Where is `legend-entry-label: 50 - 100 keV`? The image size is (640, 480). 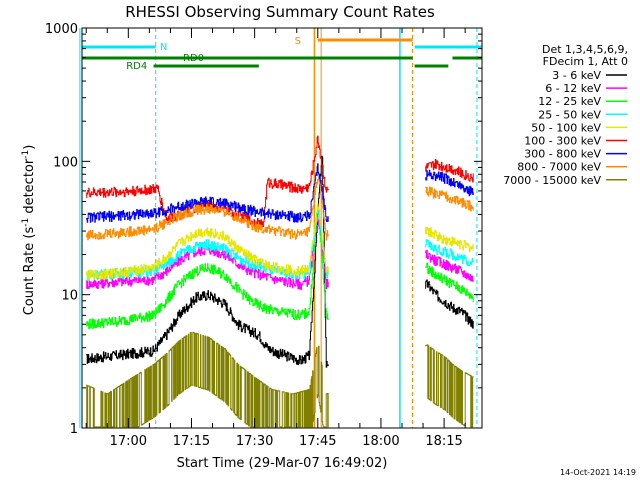 legend-entry-label: 50 - 100 keV is located at coordinates (566, 127).